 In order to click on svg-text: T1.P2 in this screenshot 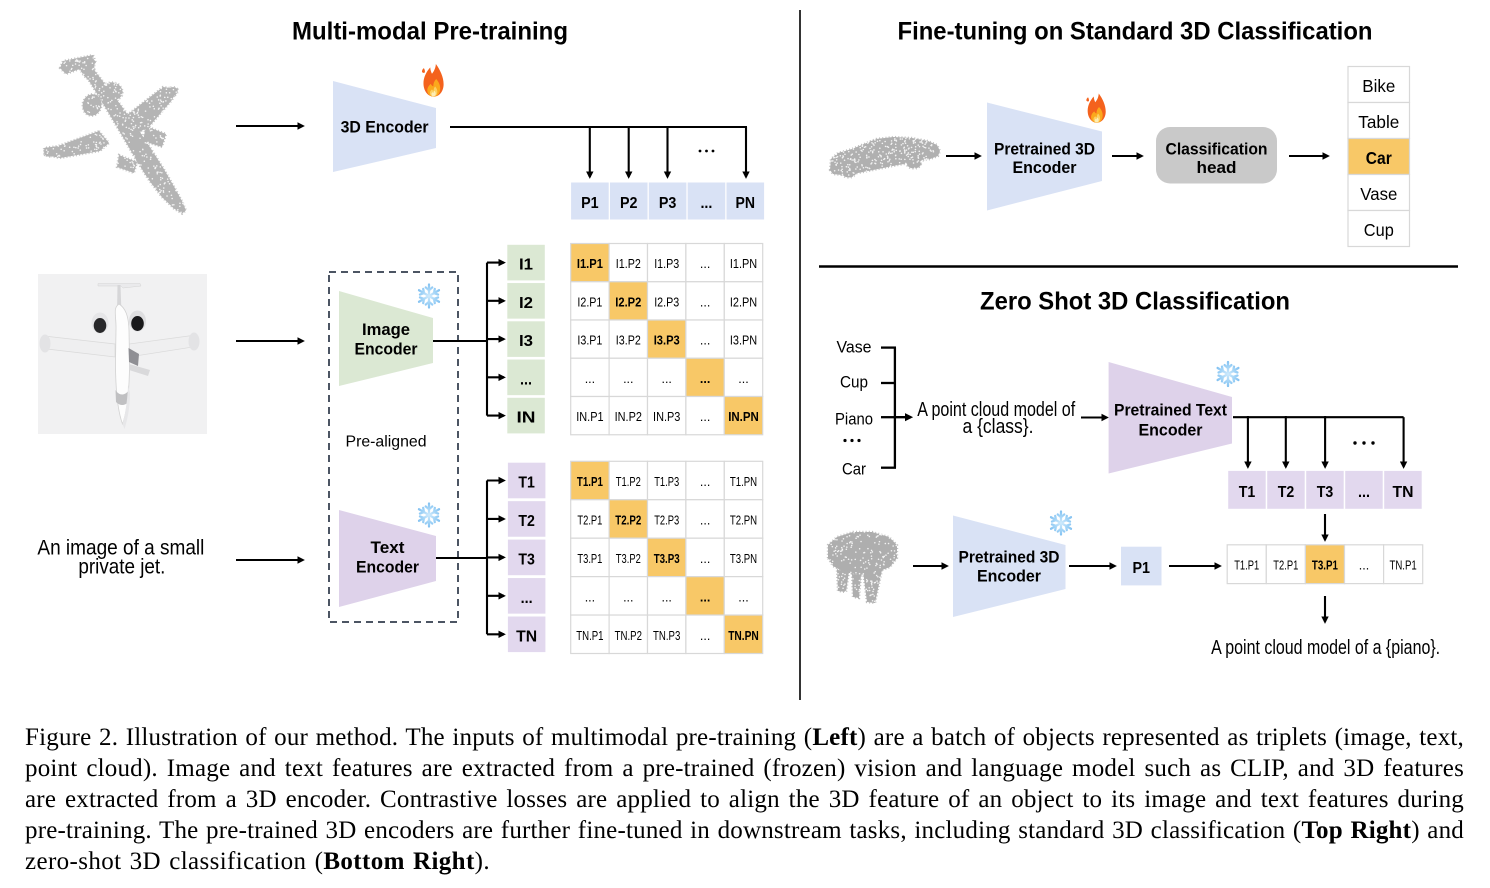, I will do `click(628, 482)`.